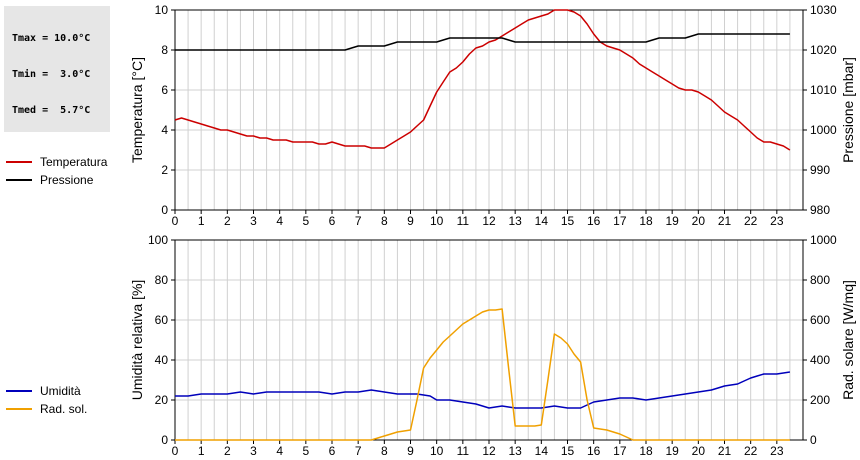 This screenshot has width=860, height=460. What do you see at coordinates (823, 50) in the screenshot?
I see `y2-tick-label: 1020` at bounding box center [823, 50].